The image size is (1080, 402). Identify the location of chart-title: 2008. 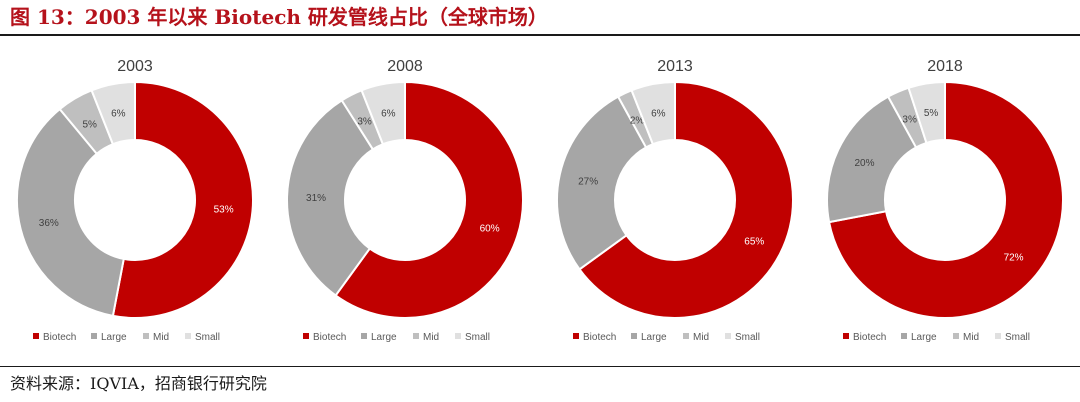
(405, 66).